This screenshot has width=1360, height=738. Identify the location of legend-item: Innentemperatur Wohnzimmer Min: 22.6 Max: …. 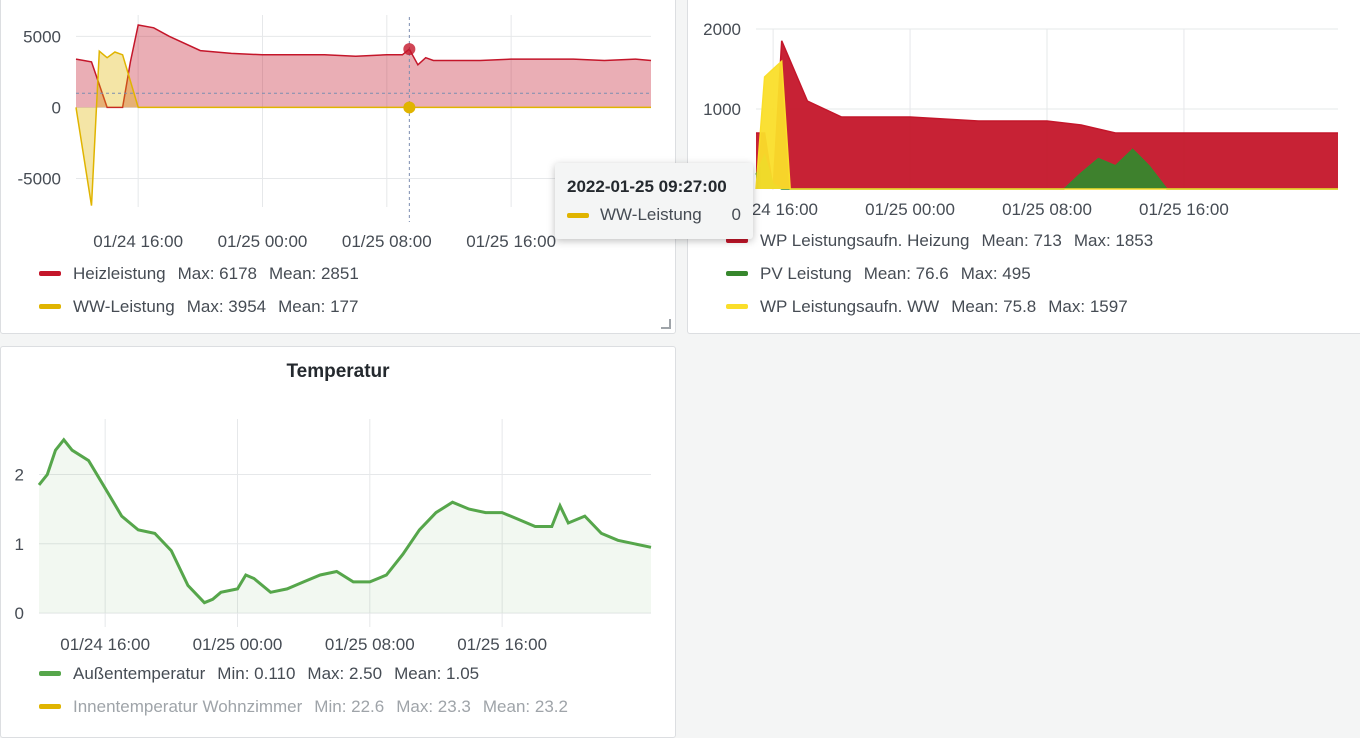
(309, 706).